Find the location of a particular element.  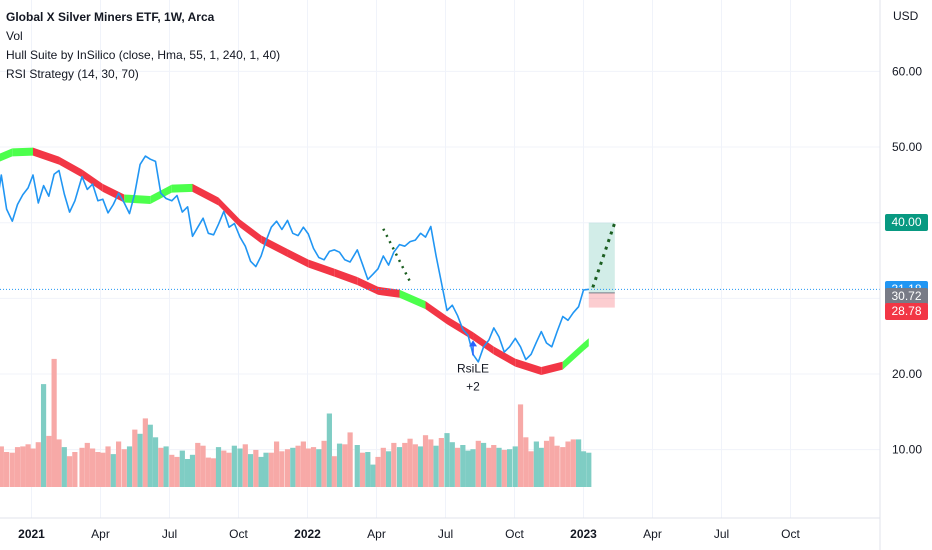

signal-quantity: +2 is located at coordinates (473, 386).